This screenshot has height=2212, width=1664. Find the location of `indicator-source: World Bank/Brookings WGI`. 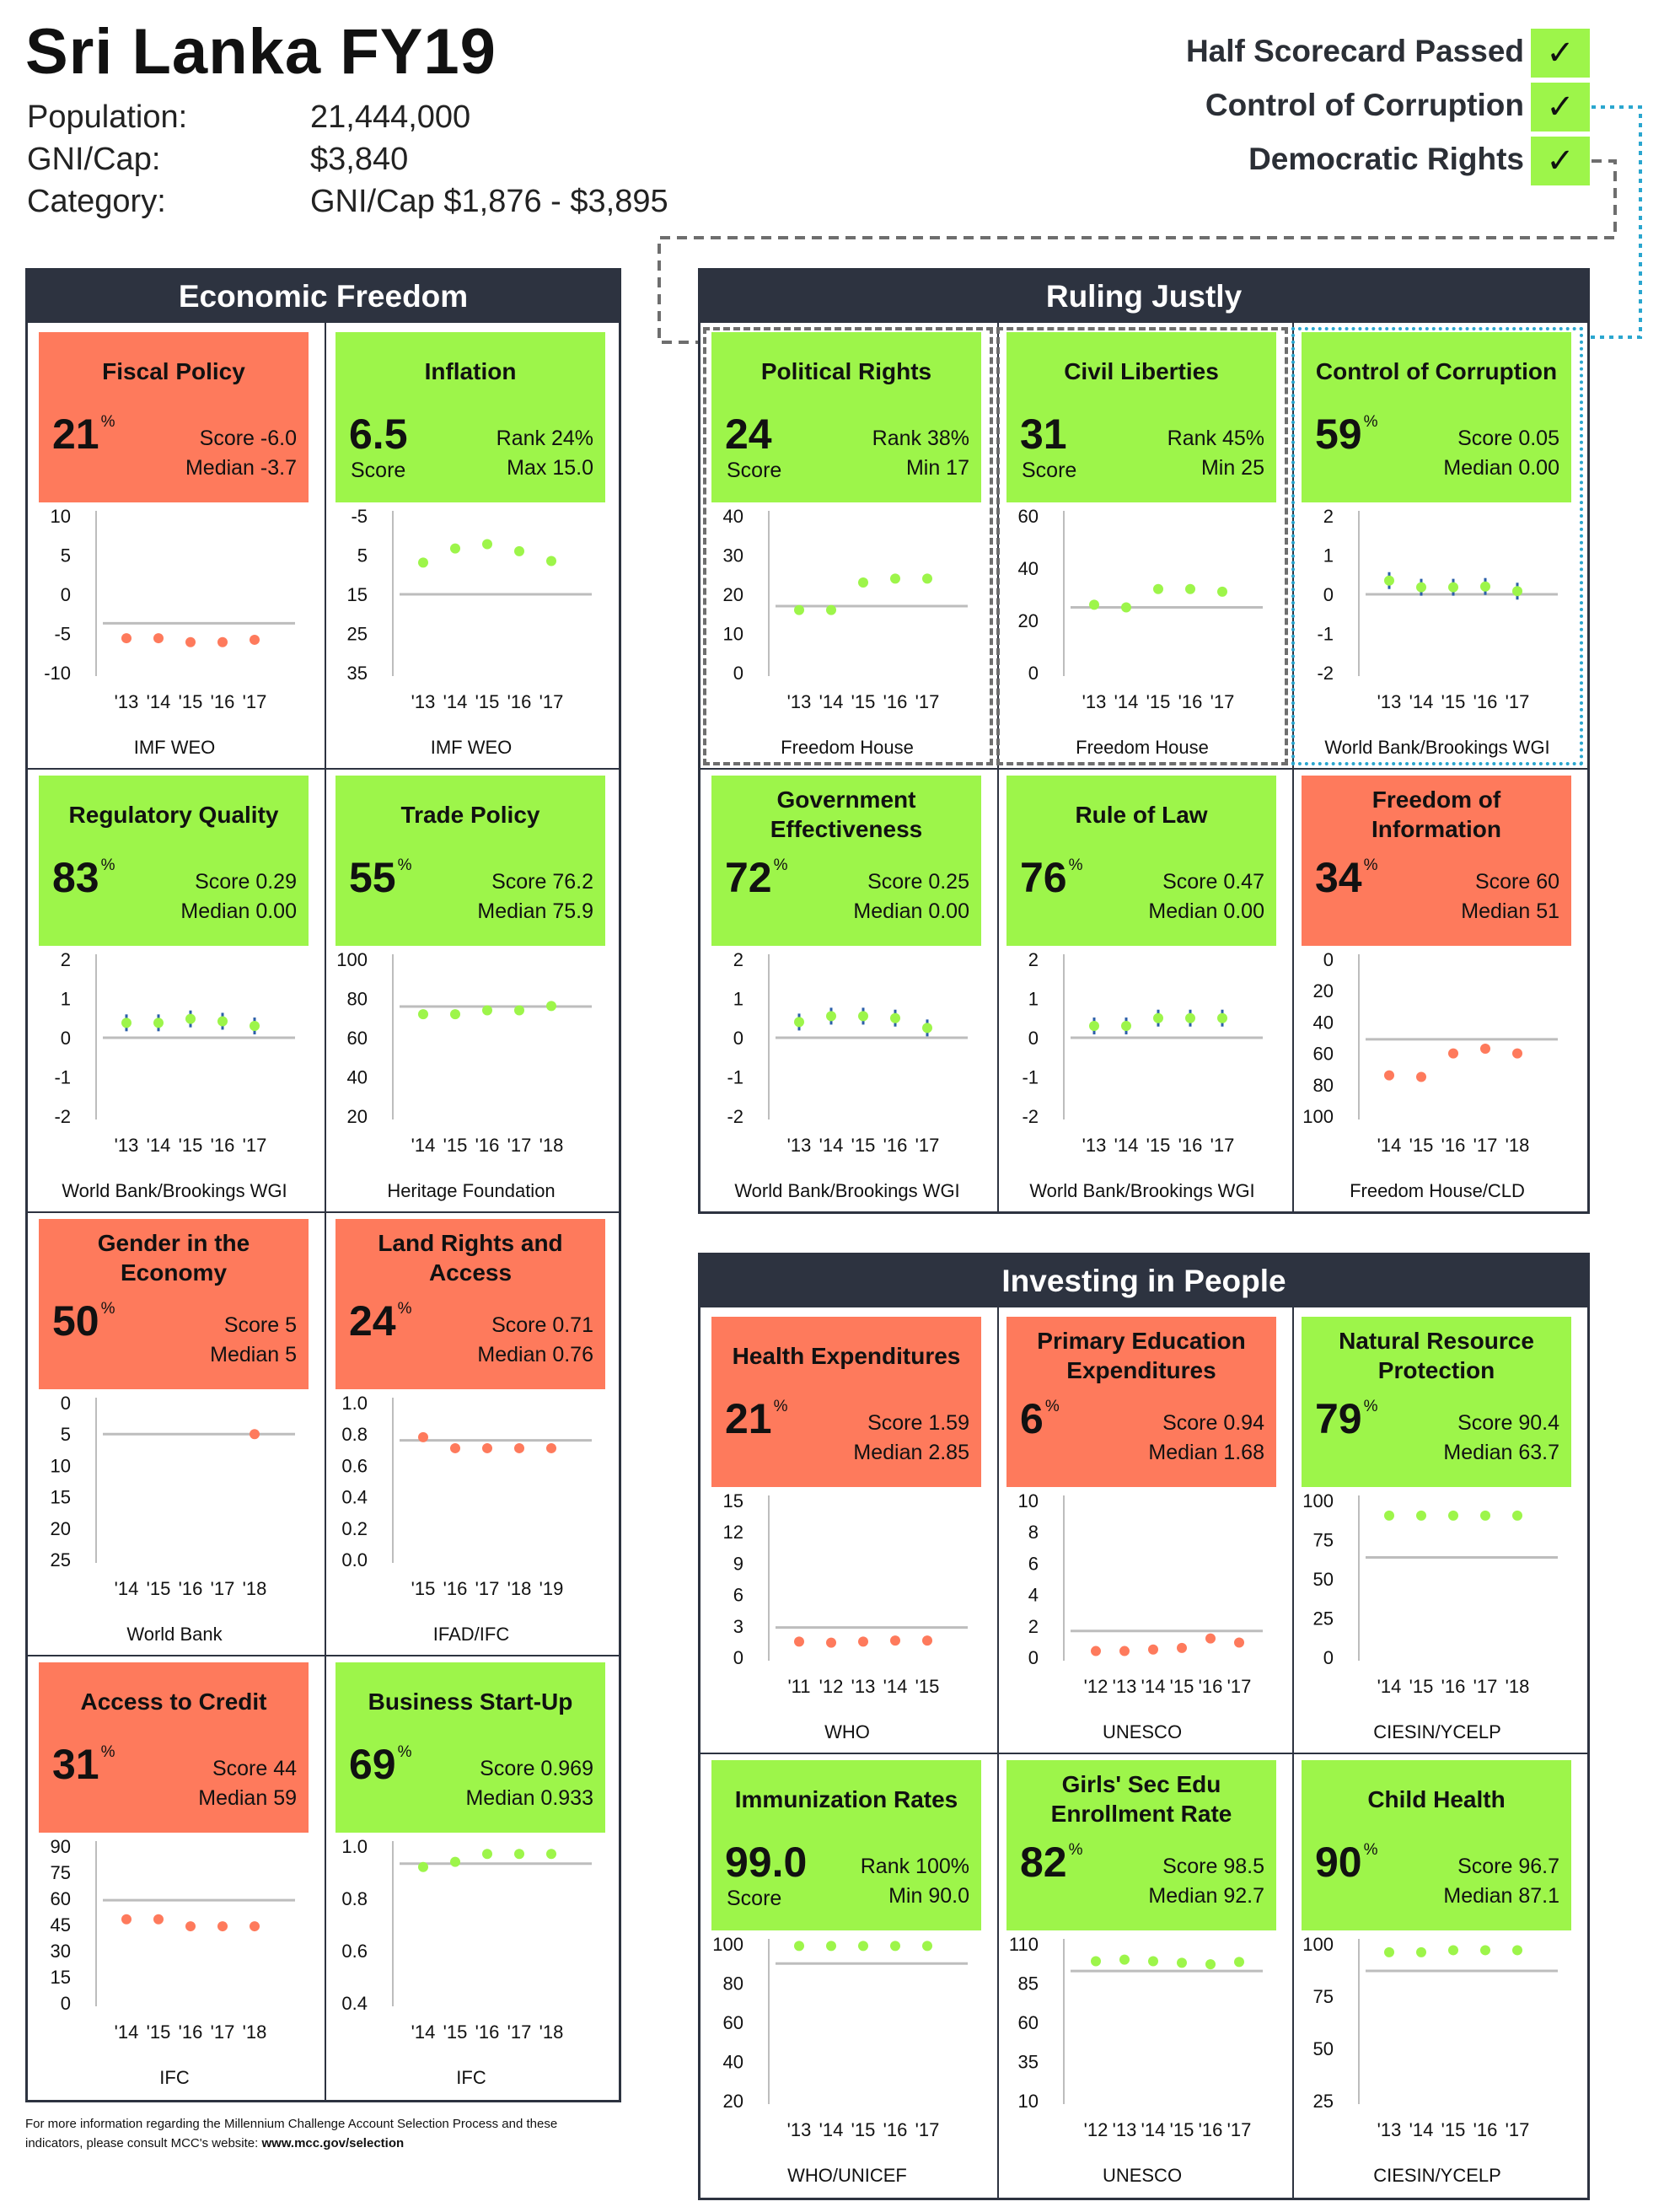

indicator-source: World Bank/Brookings WGI is located at coordinates (1142, 1190).